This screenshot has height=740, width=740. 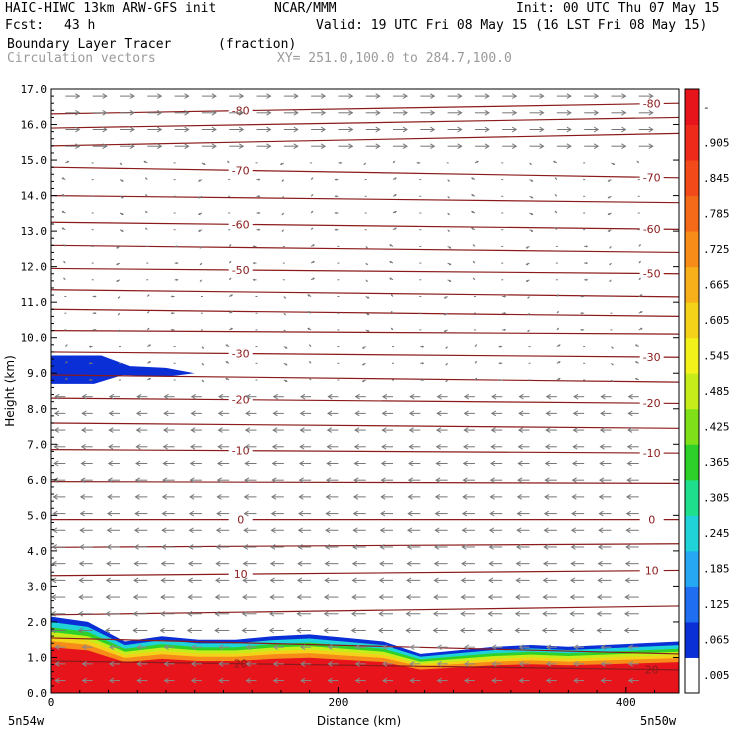 I want to click on isotherm-label: 10, so click(x=652, y=571).